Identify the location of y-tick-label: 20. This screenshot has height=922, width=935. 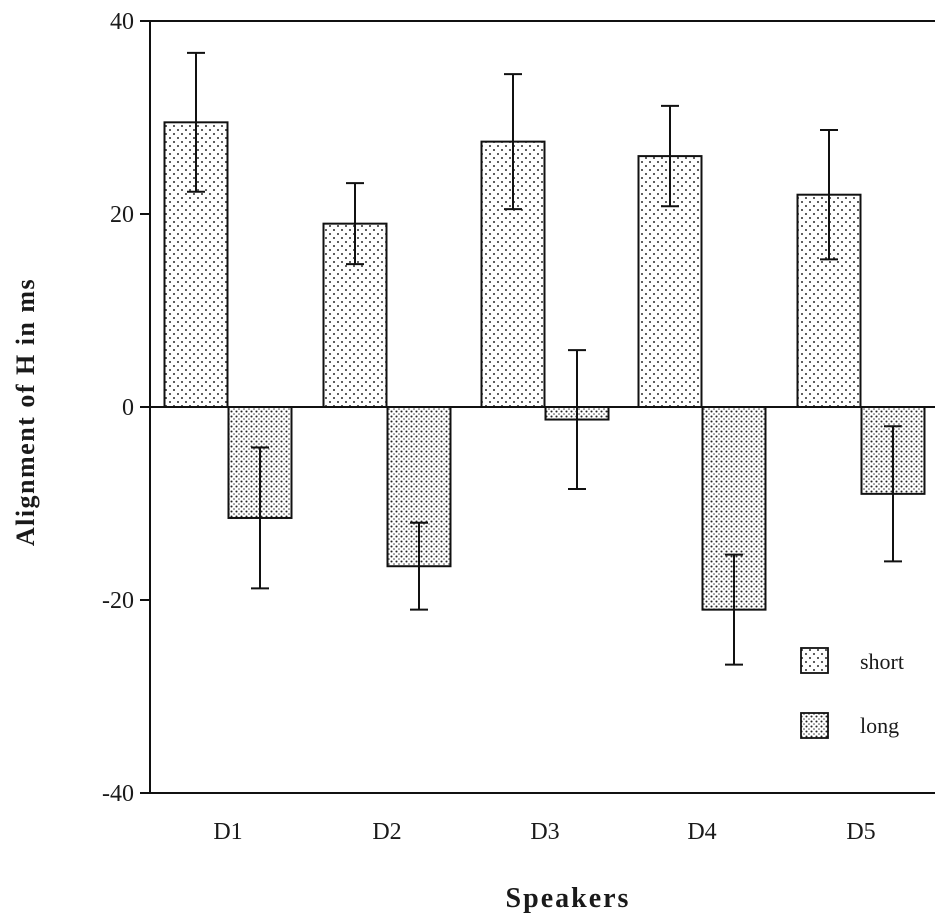
(122, 215).